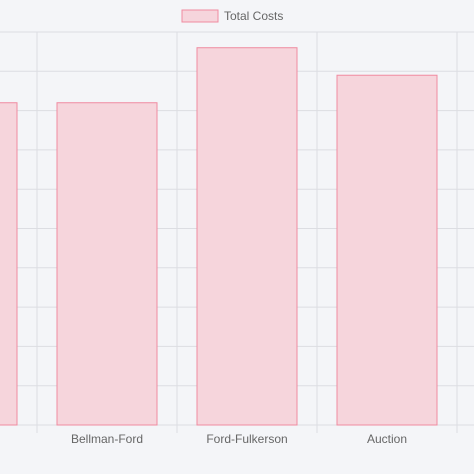 The height and width of the screenshot is (474, 474). I want to click on legend: Total Costs, so click(232, 16).